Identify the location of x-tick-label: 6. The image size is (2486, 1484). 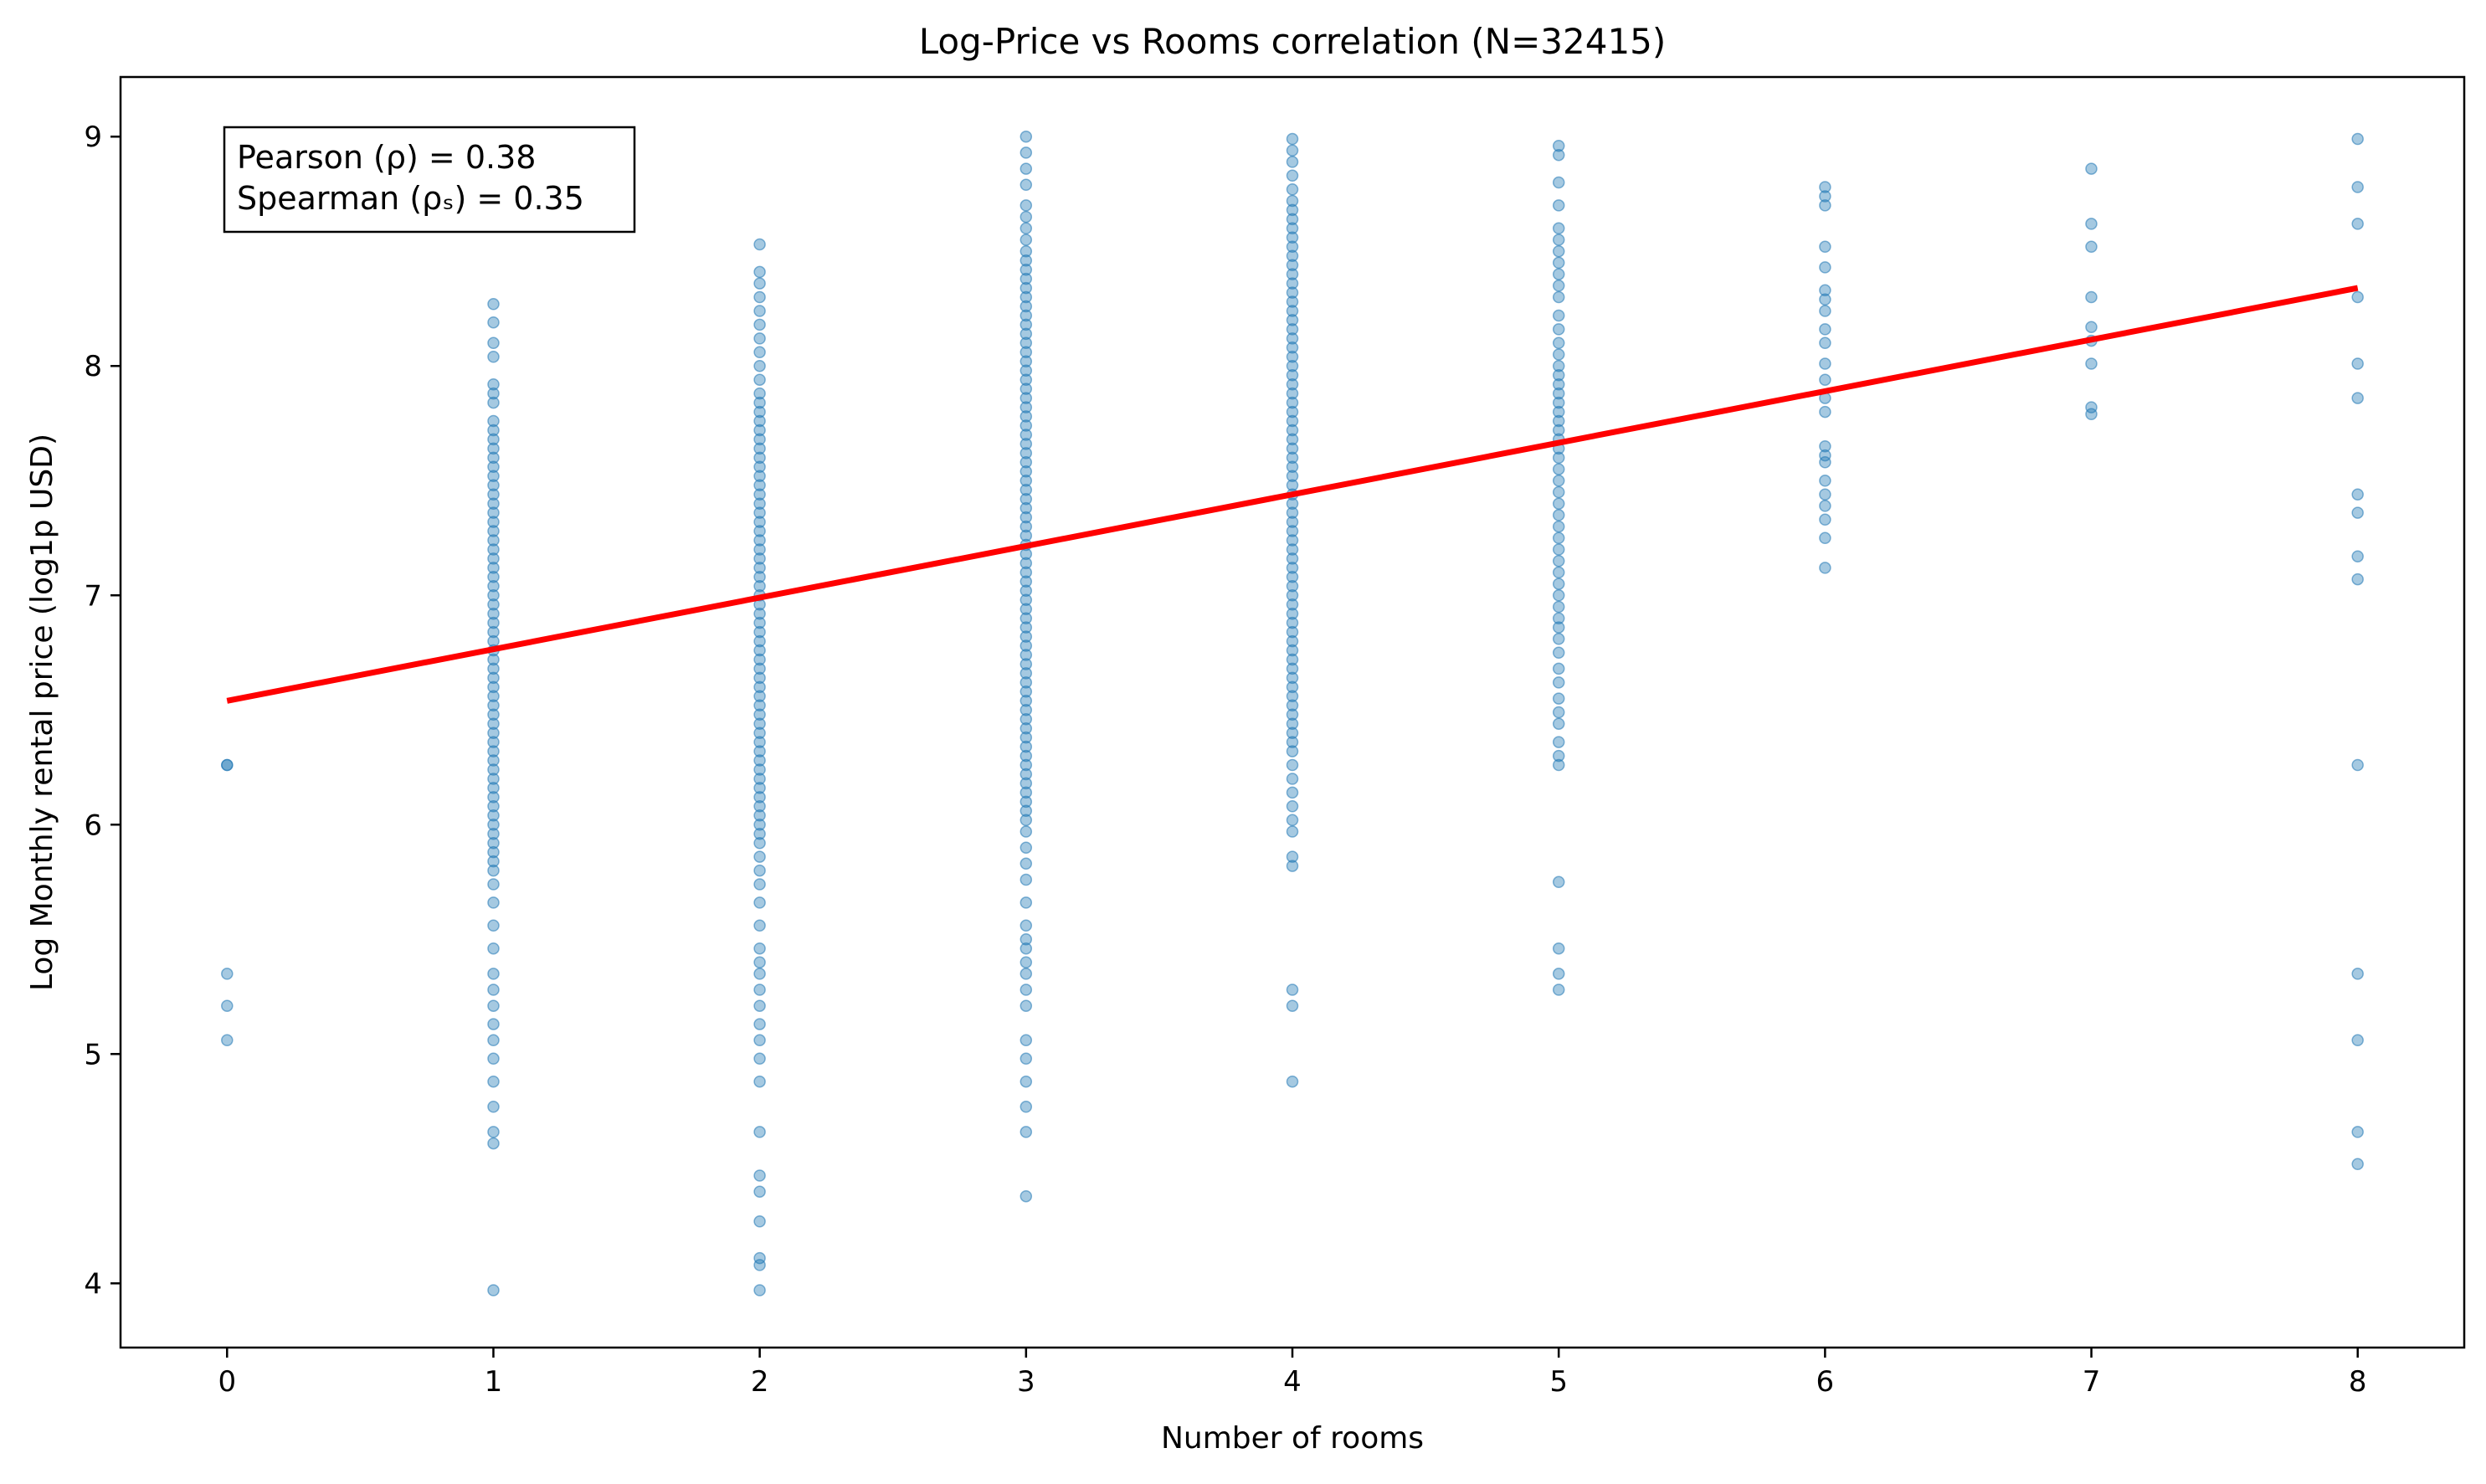
(1825, 1382).